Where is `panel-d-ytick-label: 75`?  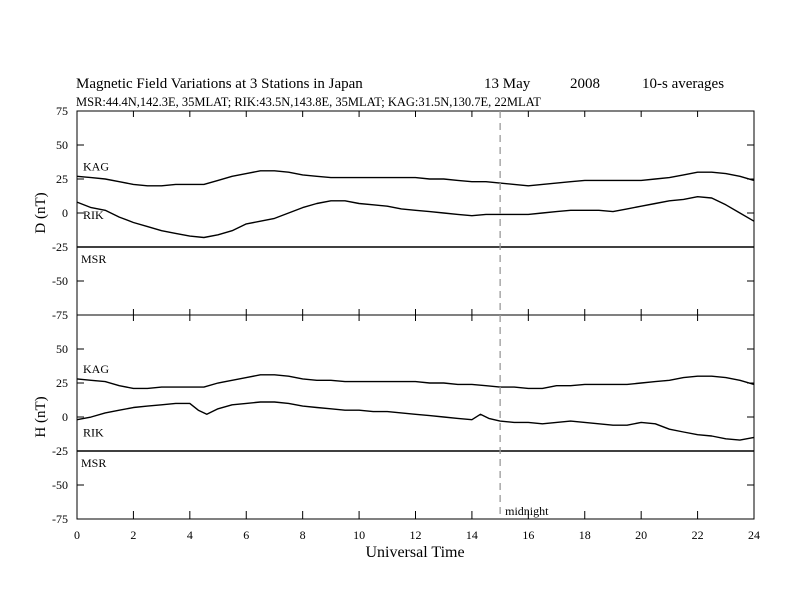 panel-d-ytick-label: 75 is located at coordinates (62, 111).